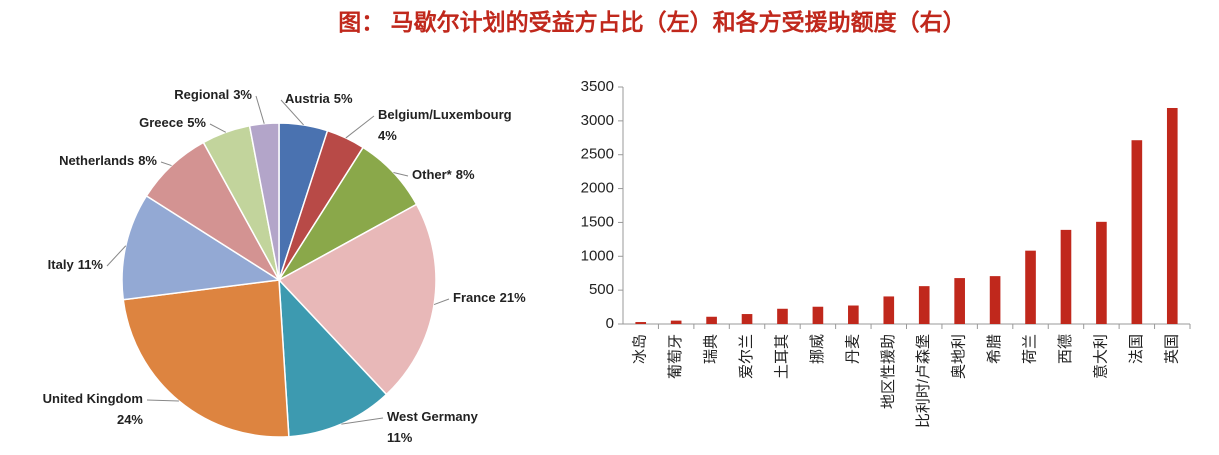 The height and width of the screenshot is (455, 1219). What do you see at coordinates (817, 349) in the screenshot?
I see `x-tick-label: 挪威` at bounding box center [817, 349].